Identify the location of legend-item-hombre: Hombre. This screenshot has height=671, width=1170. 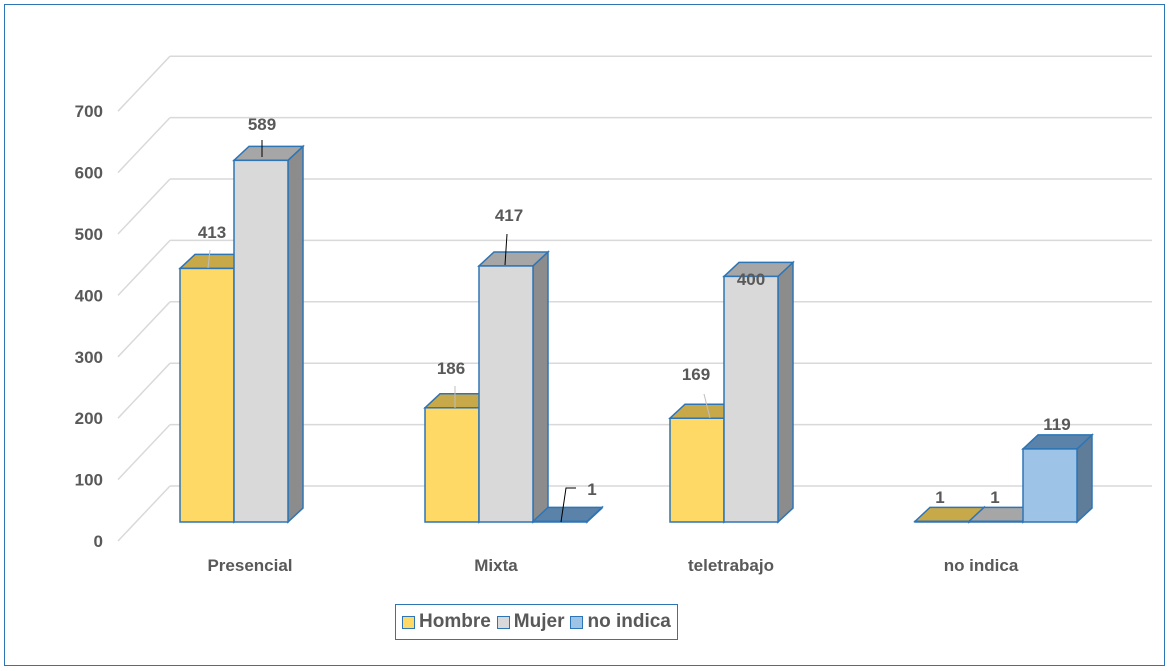
(446, 622).